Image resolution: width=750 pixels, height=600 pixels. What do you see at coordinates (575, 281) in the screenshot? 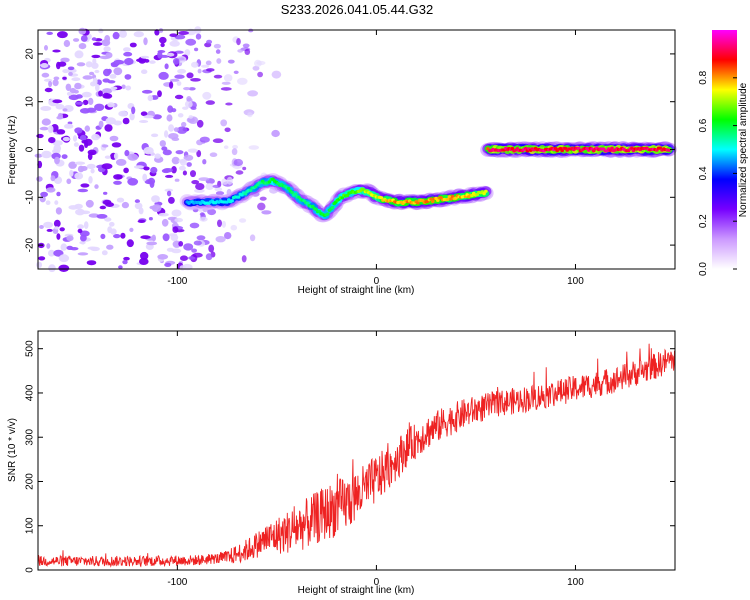
I see `x-tick-label: 100` at bounding box center [575, 281].